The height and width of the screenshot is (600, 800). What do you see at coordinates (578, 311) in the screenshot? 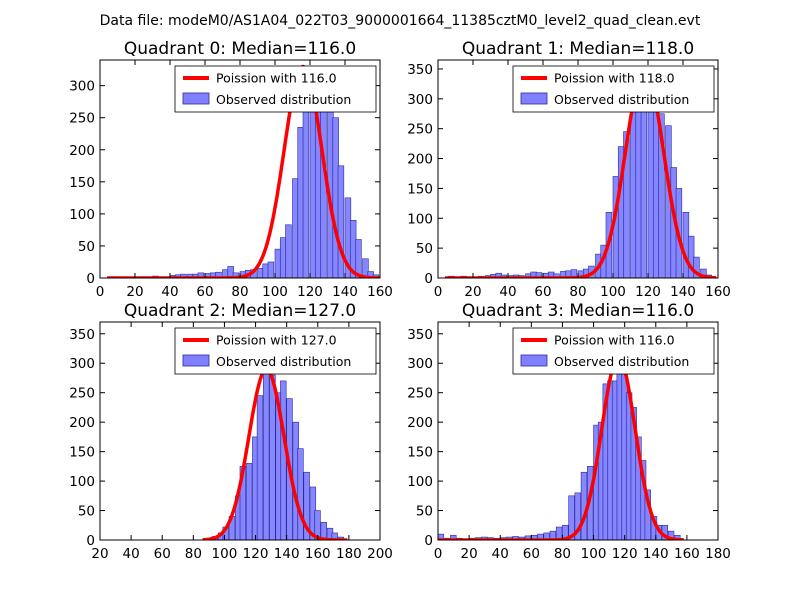
I see `panel-title: Quadrant 3: Median=116.0` at bounding box center [578, 311].